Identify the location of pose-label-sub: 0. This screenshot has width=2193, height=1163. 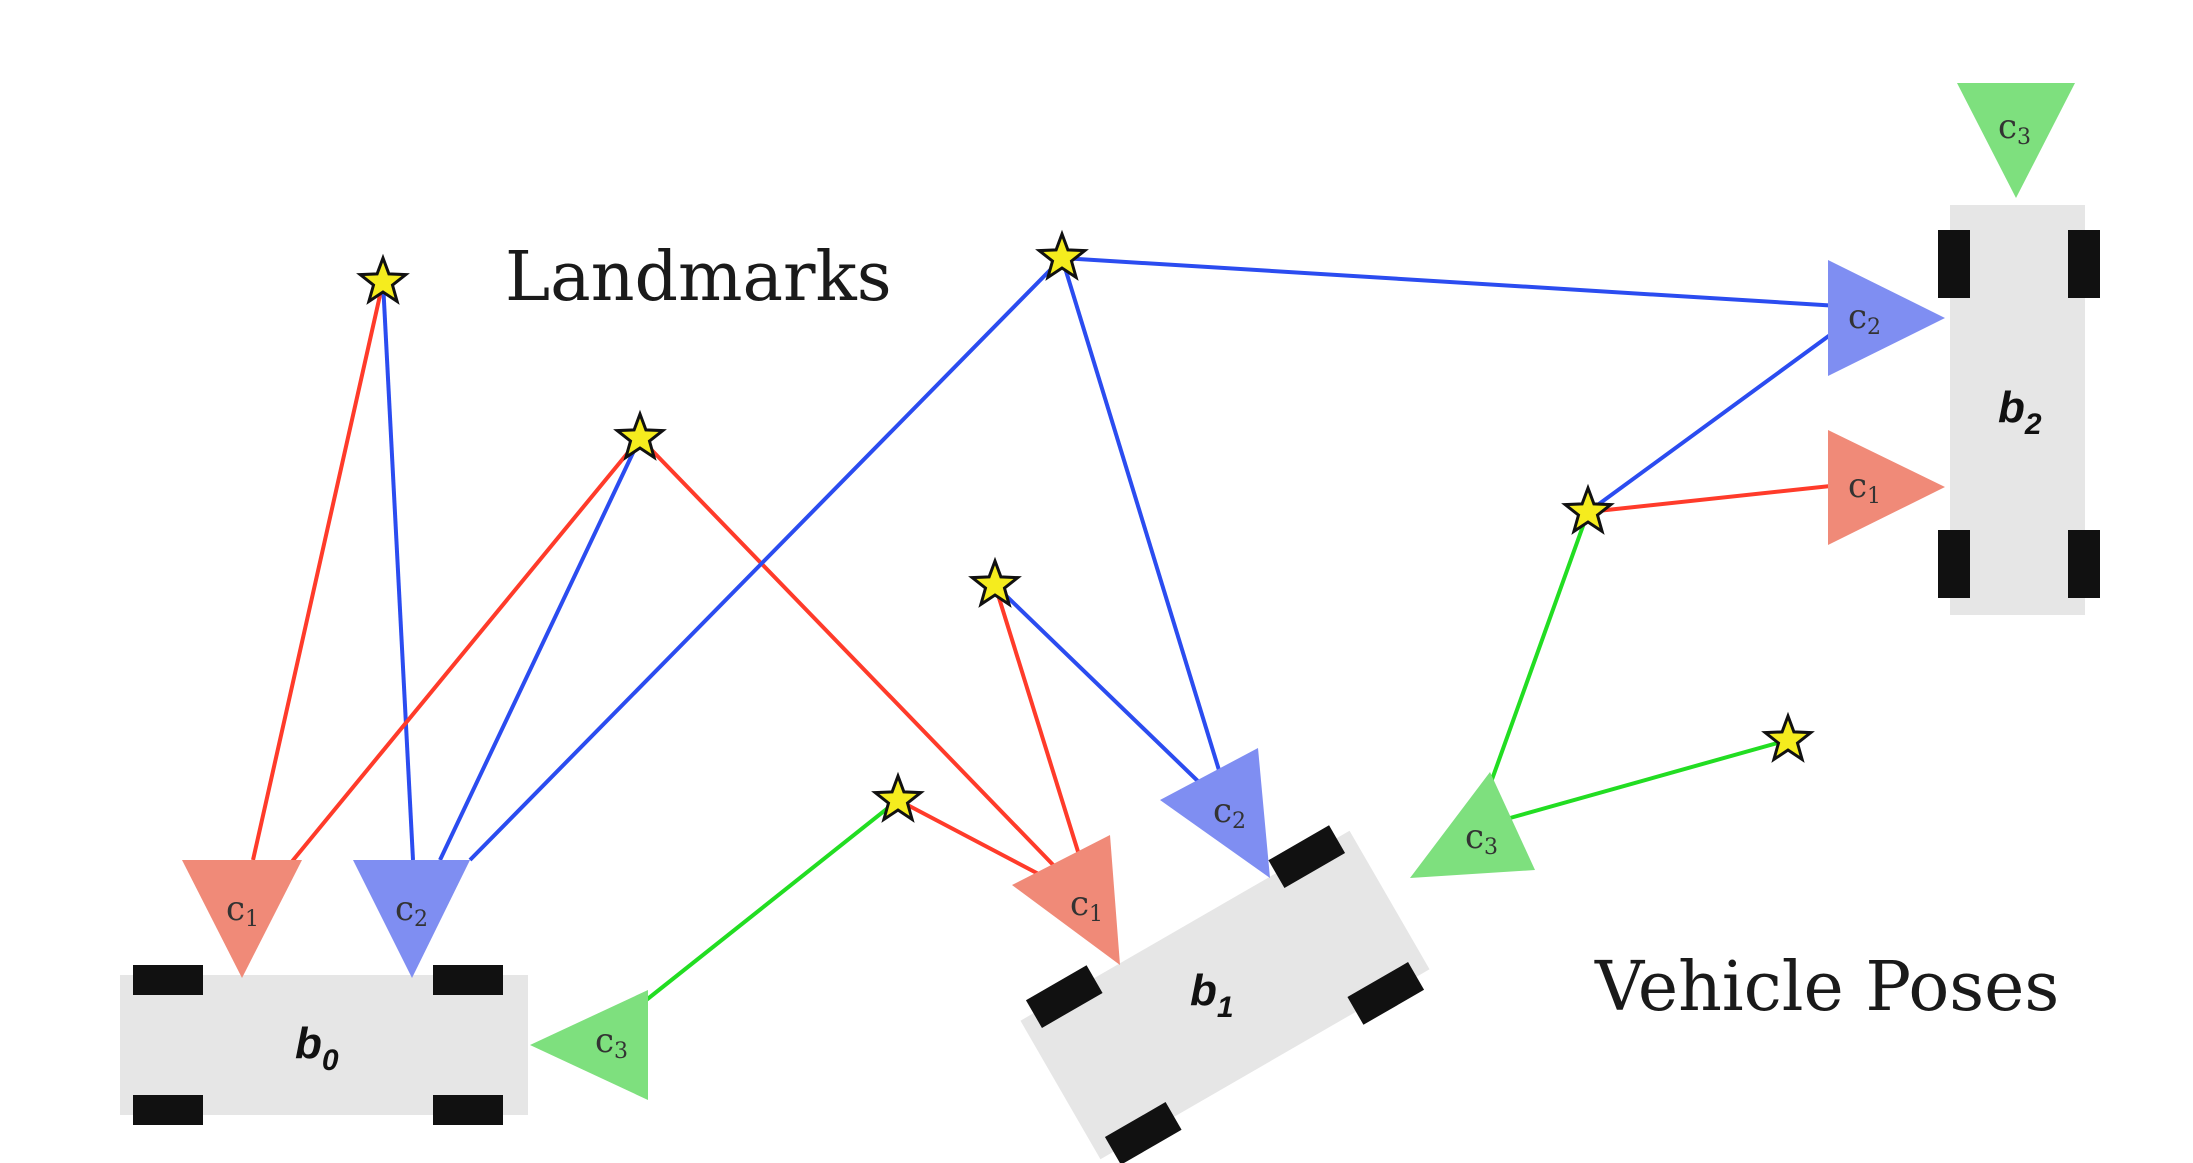
(330, 1060).